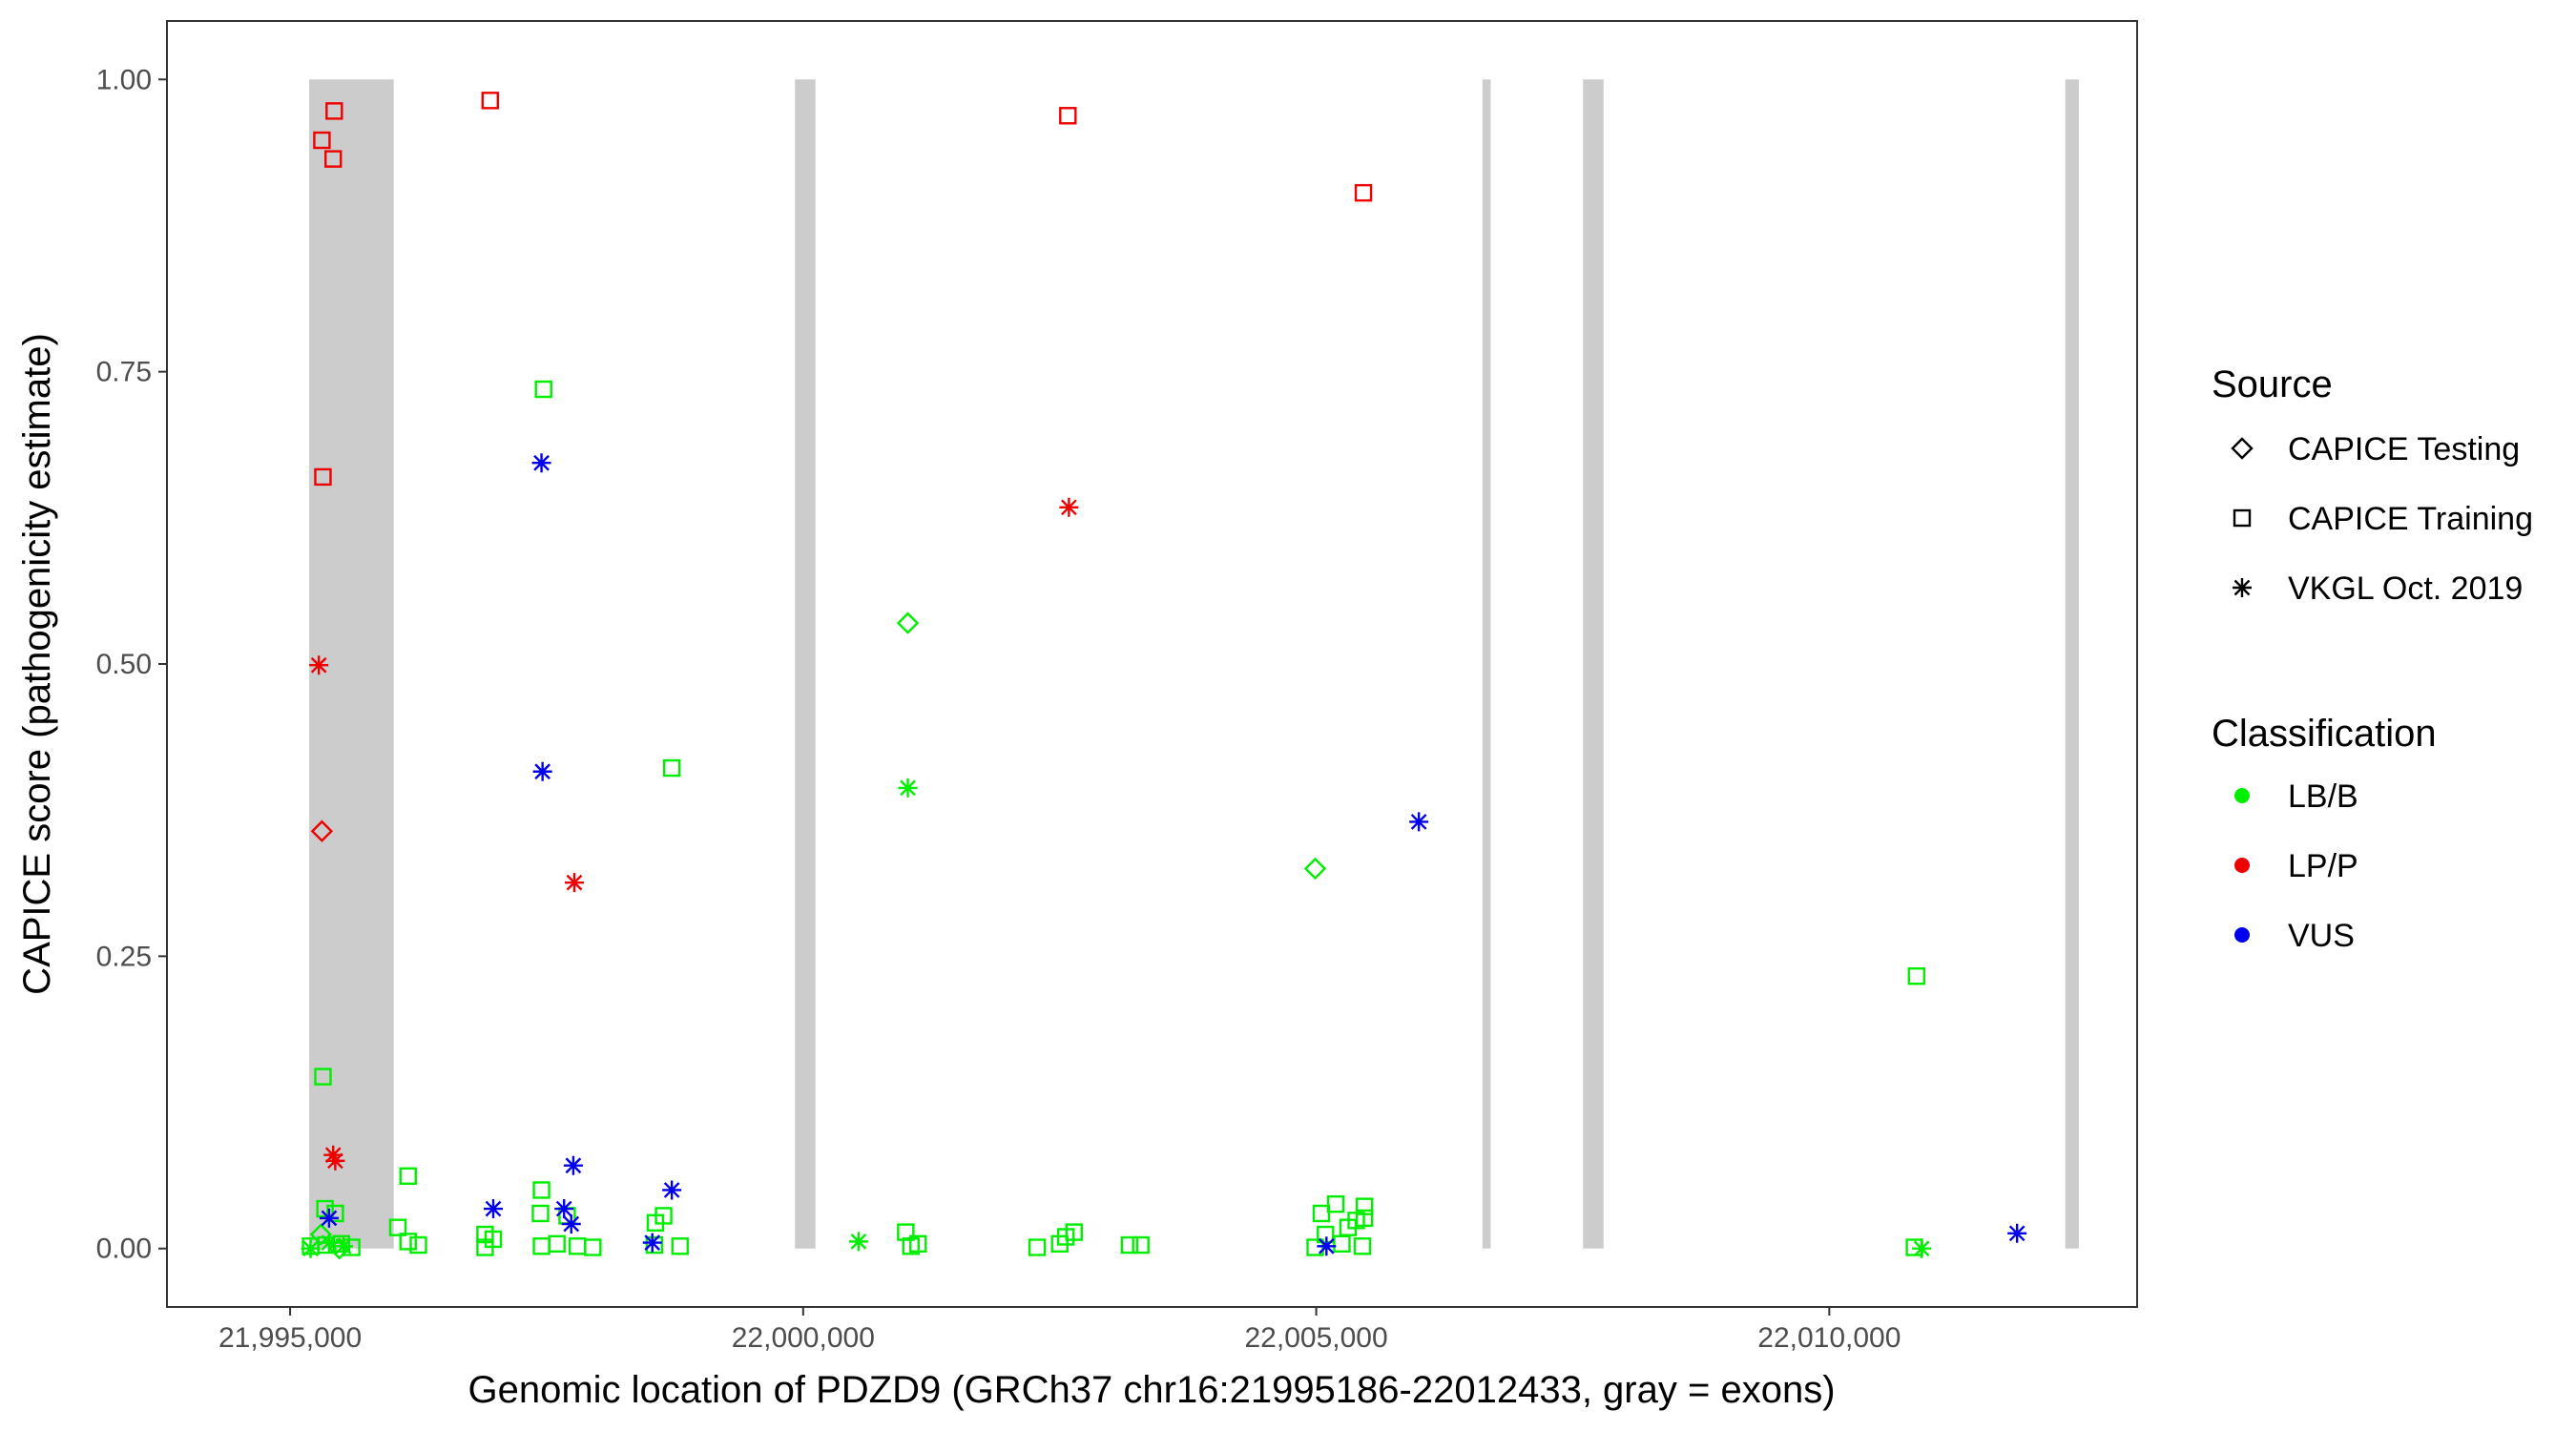  Describe the element at coordinates (2404, 449) in the screenshot. I see `legend-source-label: CAPICE Testing` at that location.